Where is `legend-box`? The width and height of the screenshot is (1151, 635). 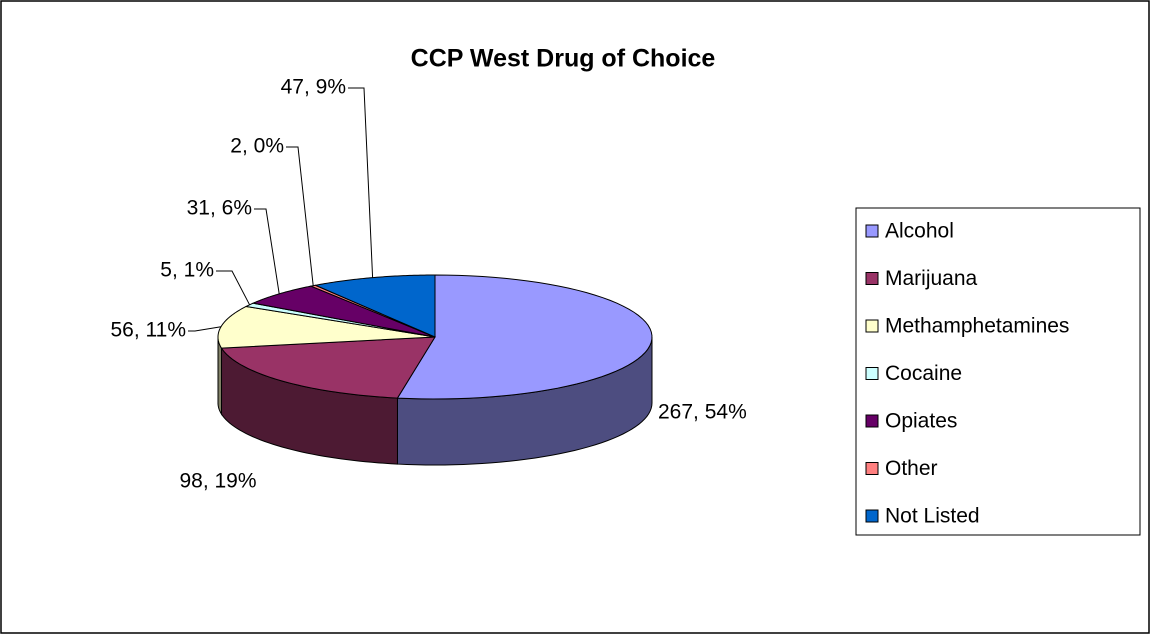 legend-box is located at coordinates (998, 371).